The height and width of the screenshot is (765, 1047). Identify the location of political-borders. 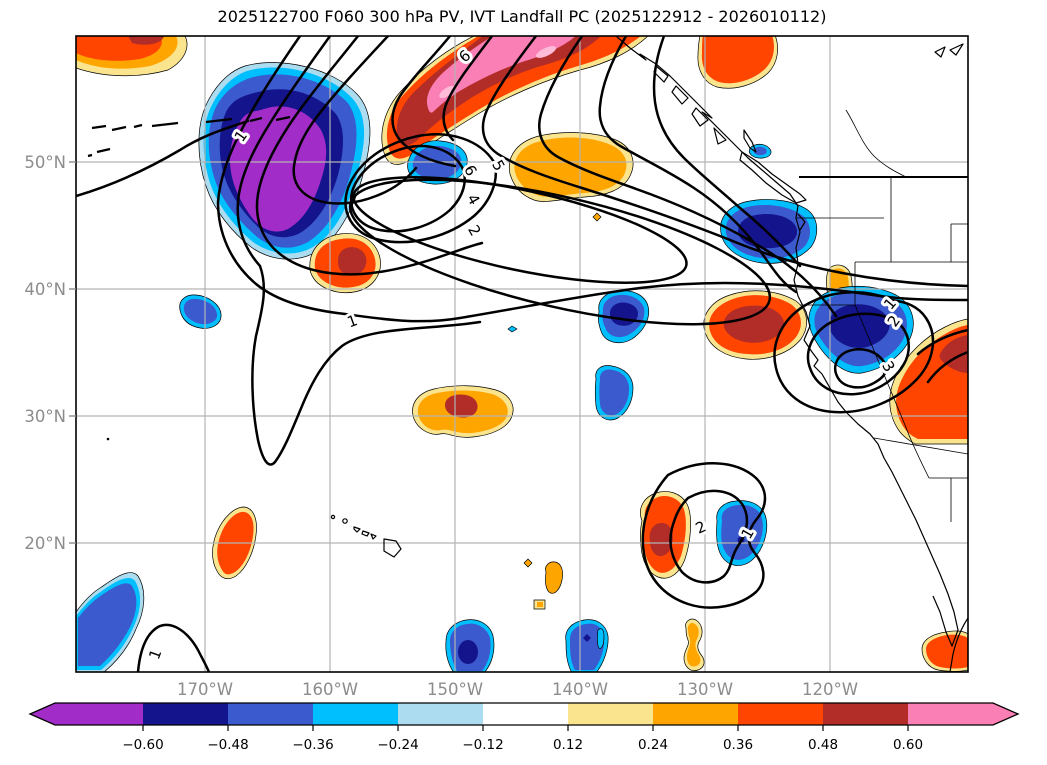
(882, 315).